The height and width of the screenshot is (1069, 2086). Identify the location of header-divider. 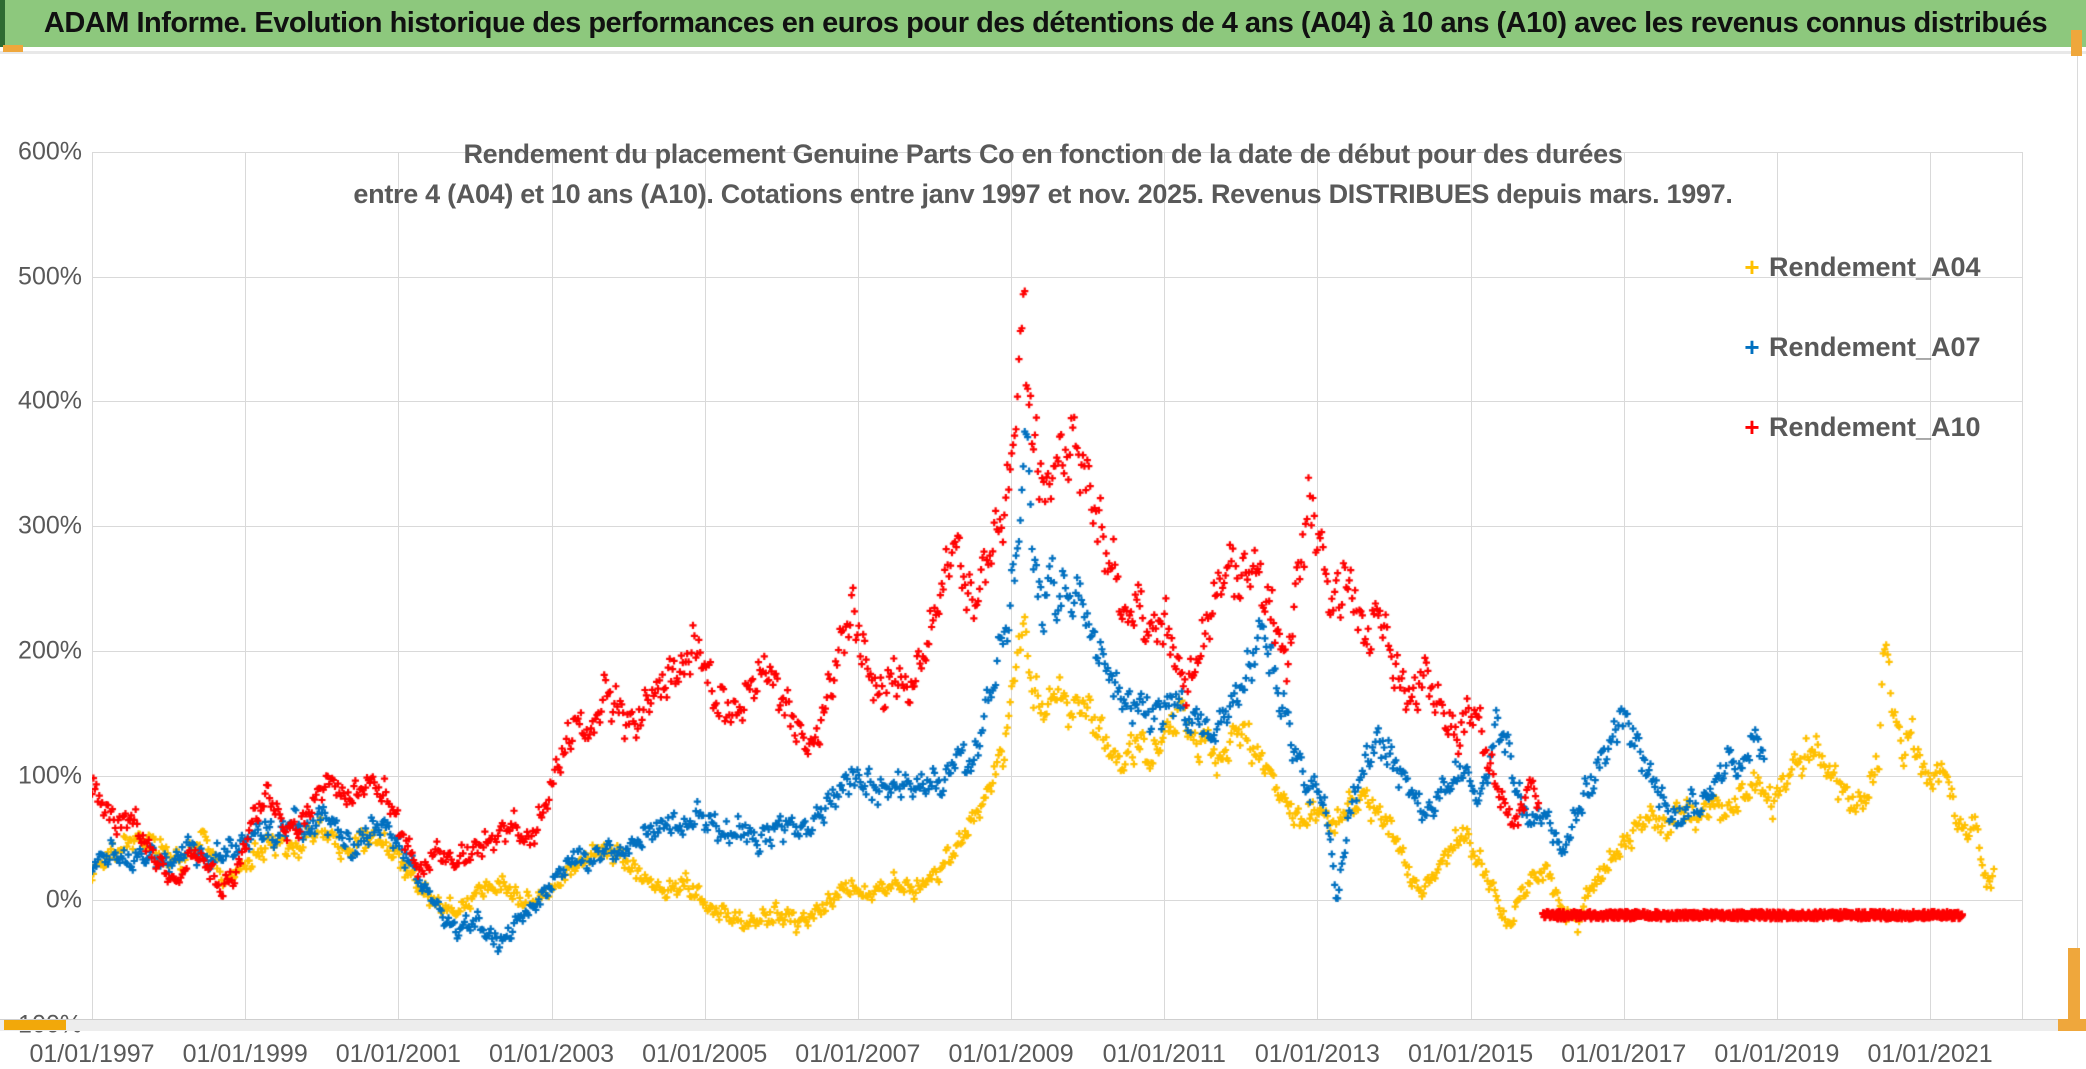
(1043, 52).